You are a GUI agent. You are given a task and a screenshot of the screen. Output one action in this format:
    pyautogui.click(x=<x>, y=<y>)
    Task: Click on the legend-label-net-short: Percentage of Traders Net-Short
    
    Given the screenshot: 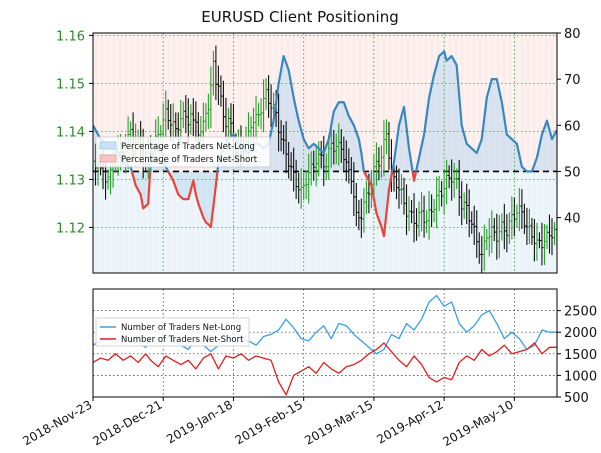 What is the action you would take?
    pyautogui.click(x=189, y=160)
    